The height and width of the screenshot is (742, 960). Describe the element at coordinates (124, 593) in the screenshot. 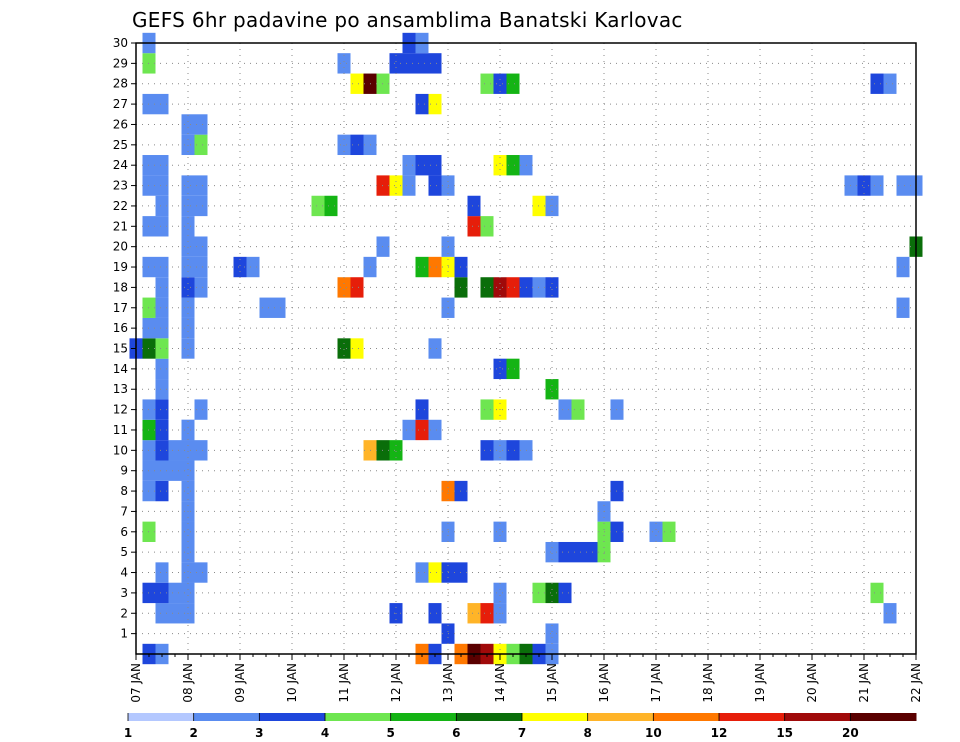

I see `y-tick-label: 3` at that location.